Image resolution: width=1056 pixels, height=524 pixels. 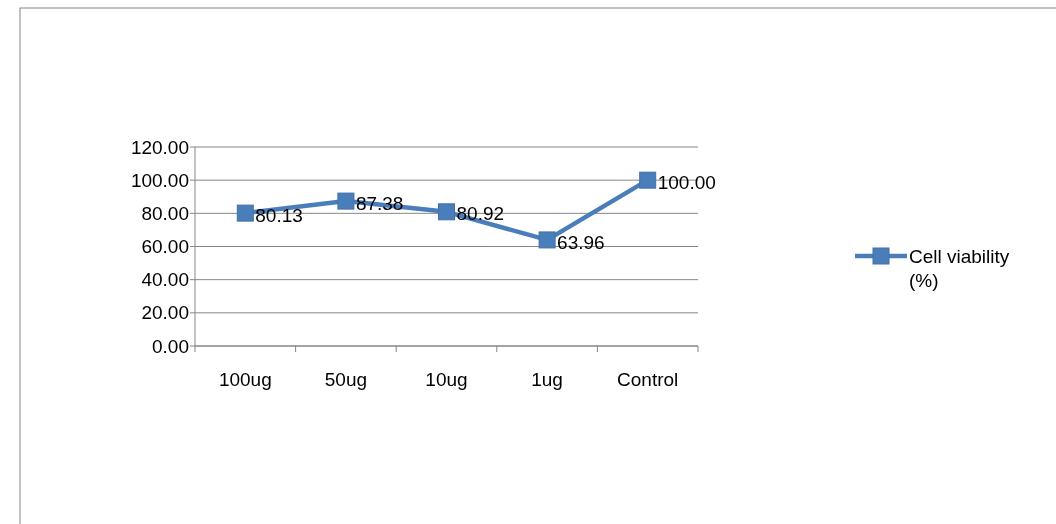 What do you see at coordinates (446, 379) in the screenshot?
I see `x-tick-label: 10ug` at bounding box center [446, 379].